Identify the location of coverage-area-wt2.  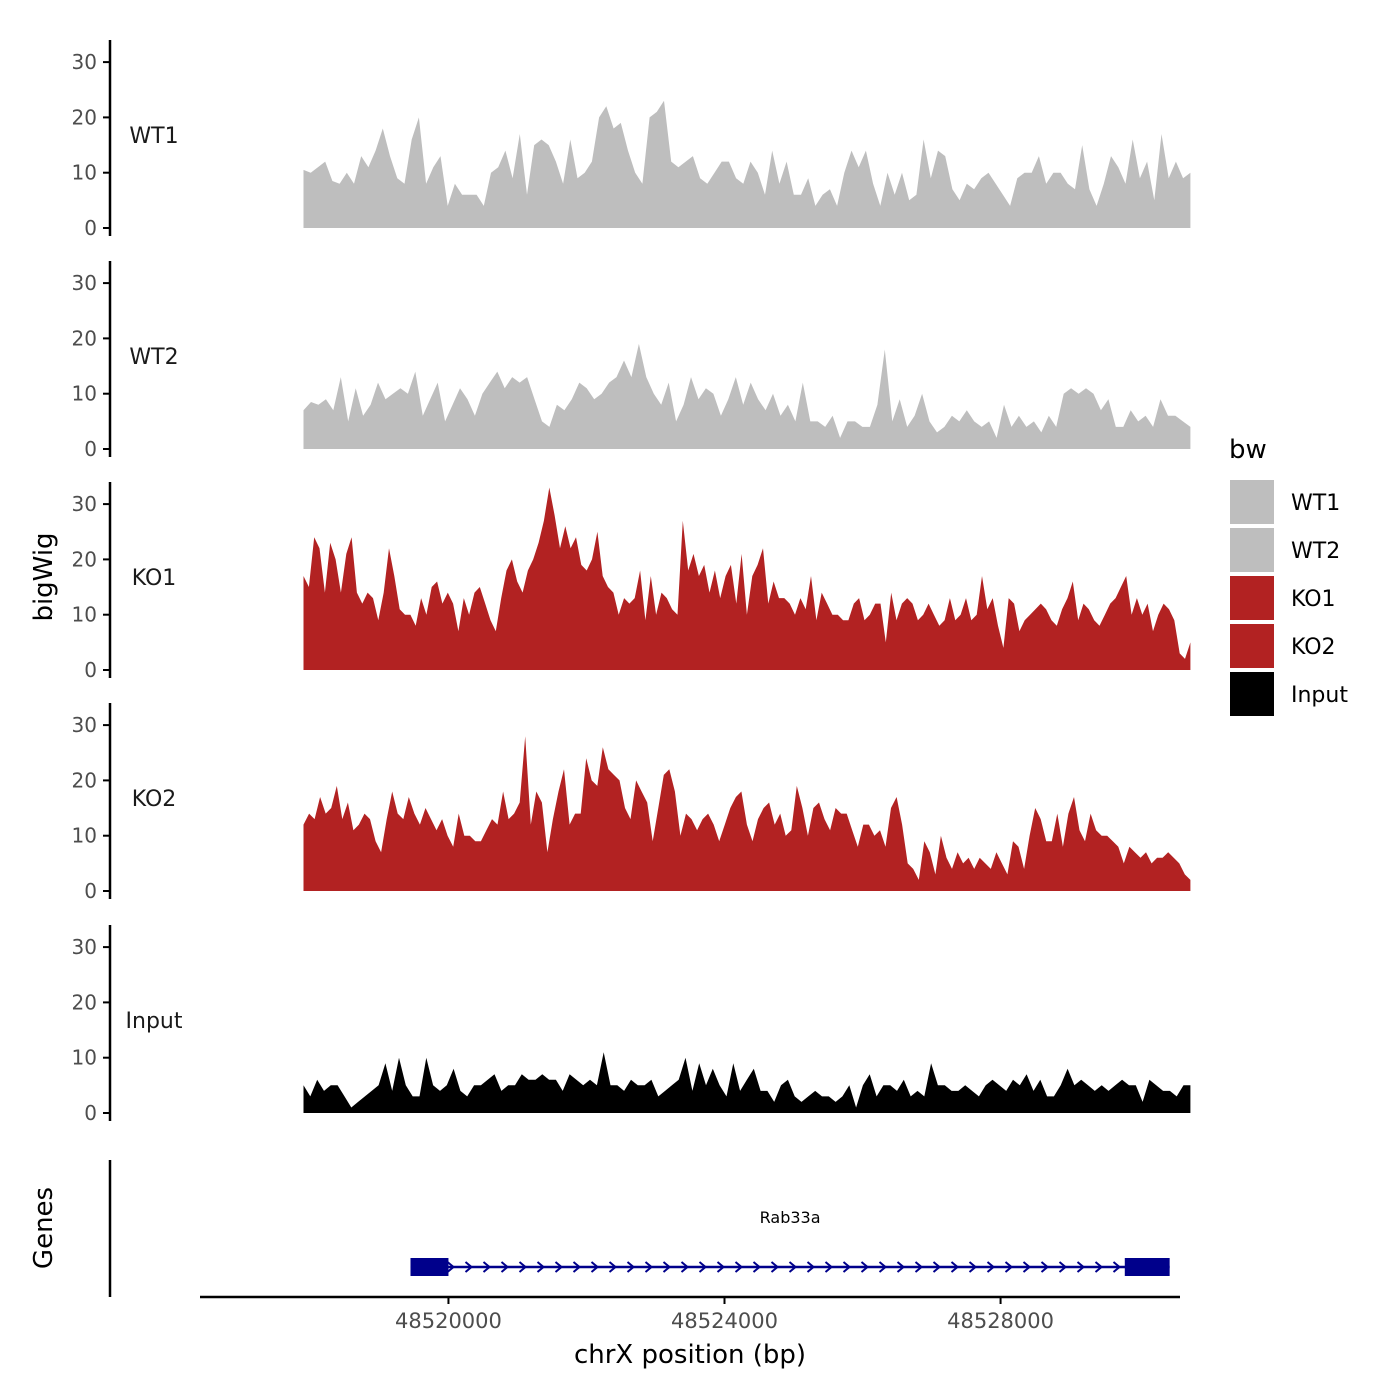
(747, 396).